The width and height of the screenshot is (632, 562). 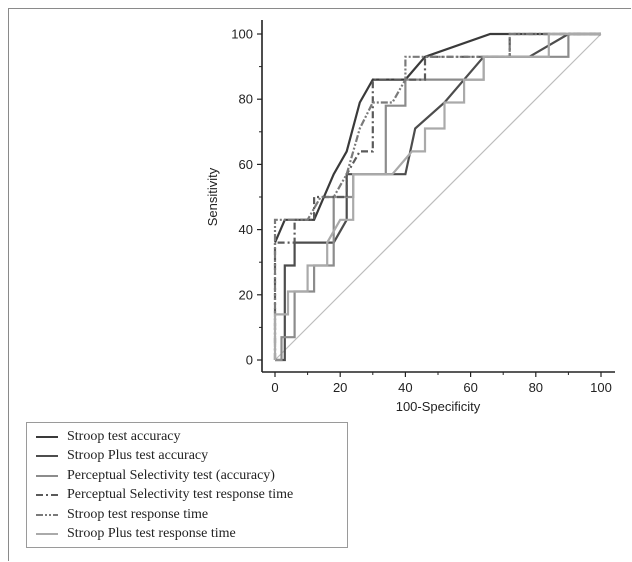 I want to click on legend-item: Stroop test response time, so click(x=191, y=515).